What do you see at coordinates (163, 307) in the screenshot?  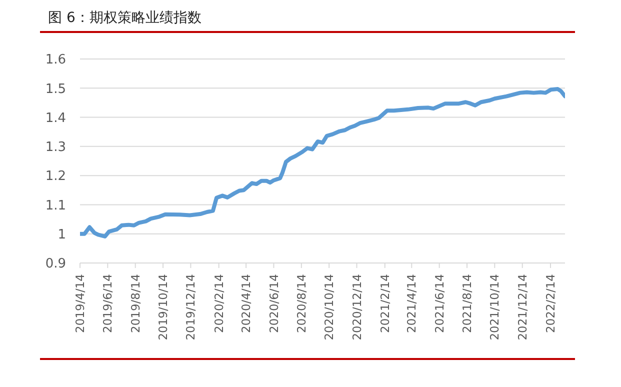 I see `x-tick-label: 2019/10/14` at bounding box center [163, 307].